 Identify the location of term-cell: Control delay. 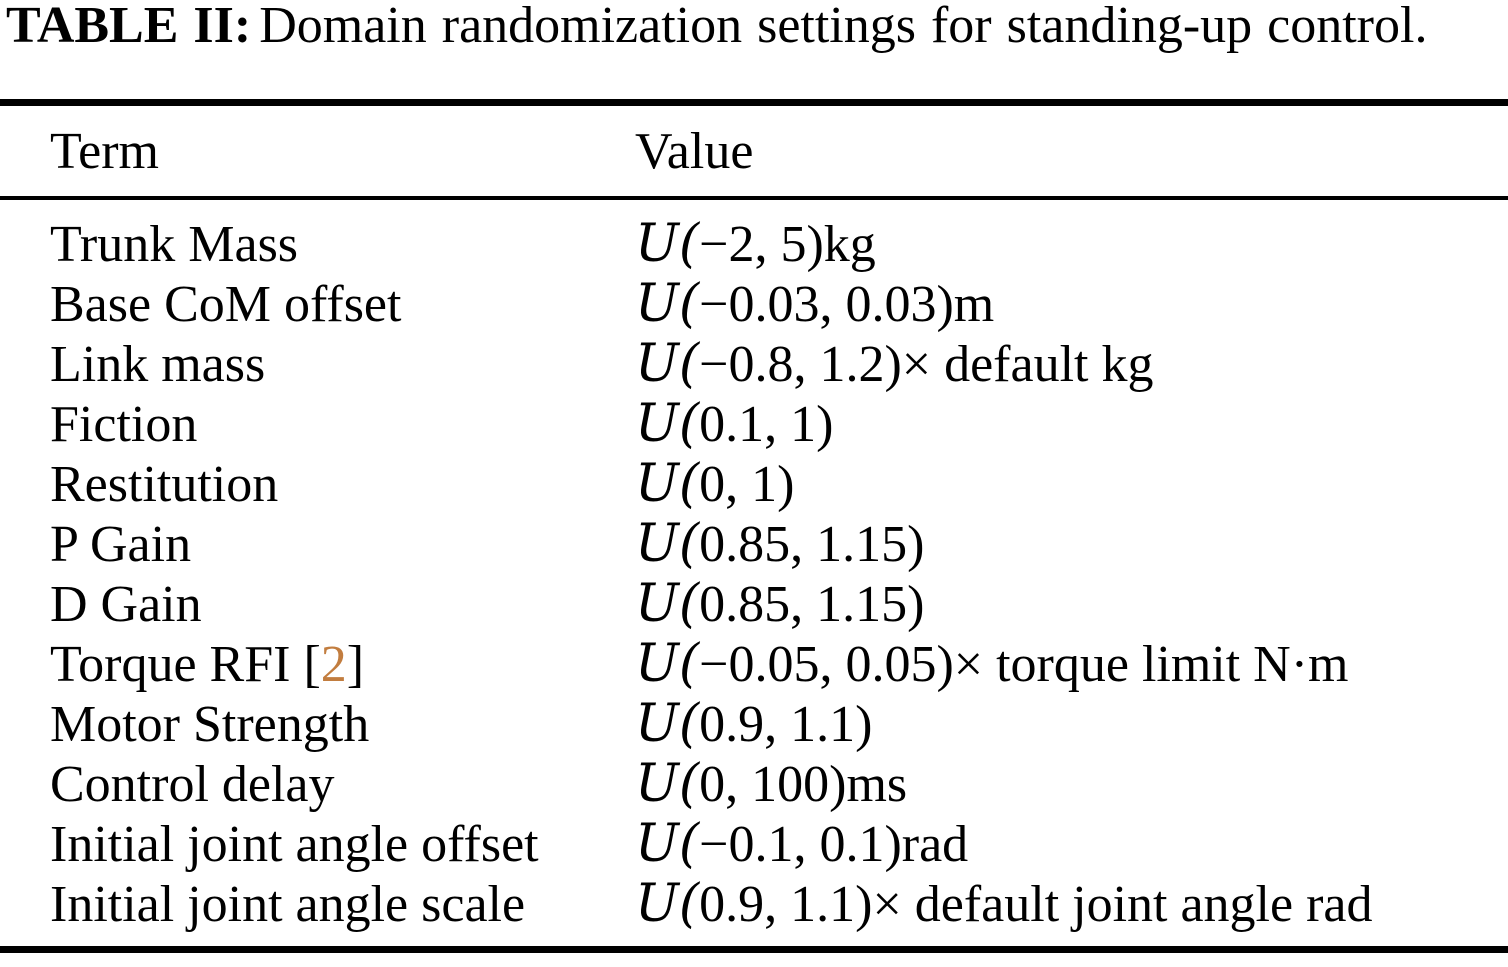
(192, 784).